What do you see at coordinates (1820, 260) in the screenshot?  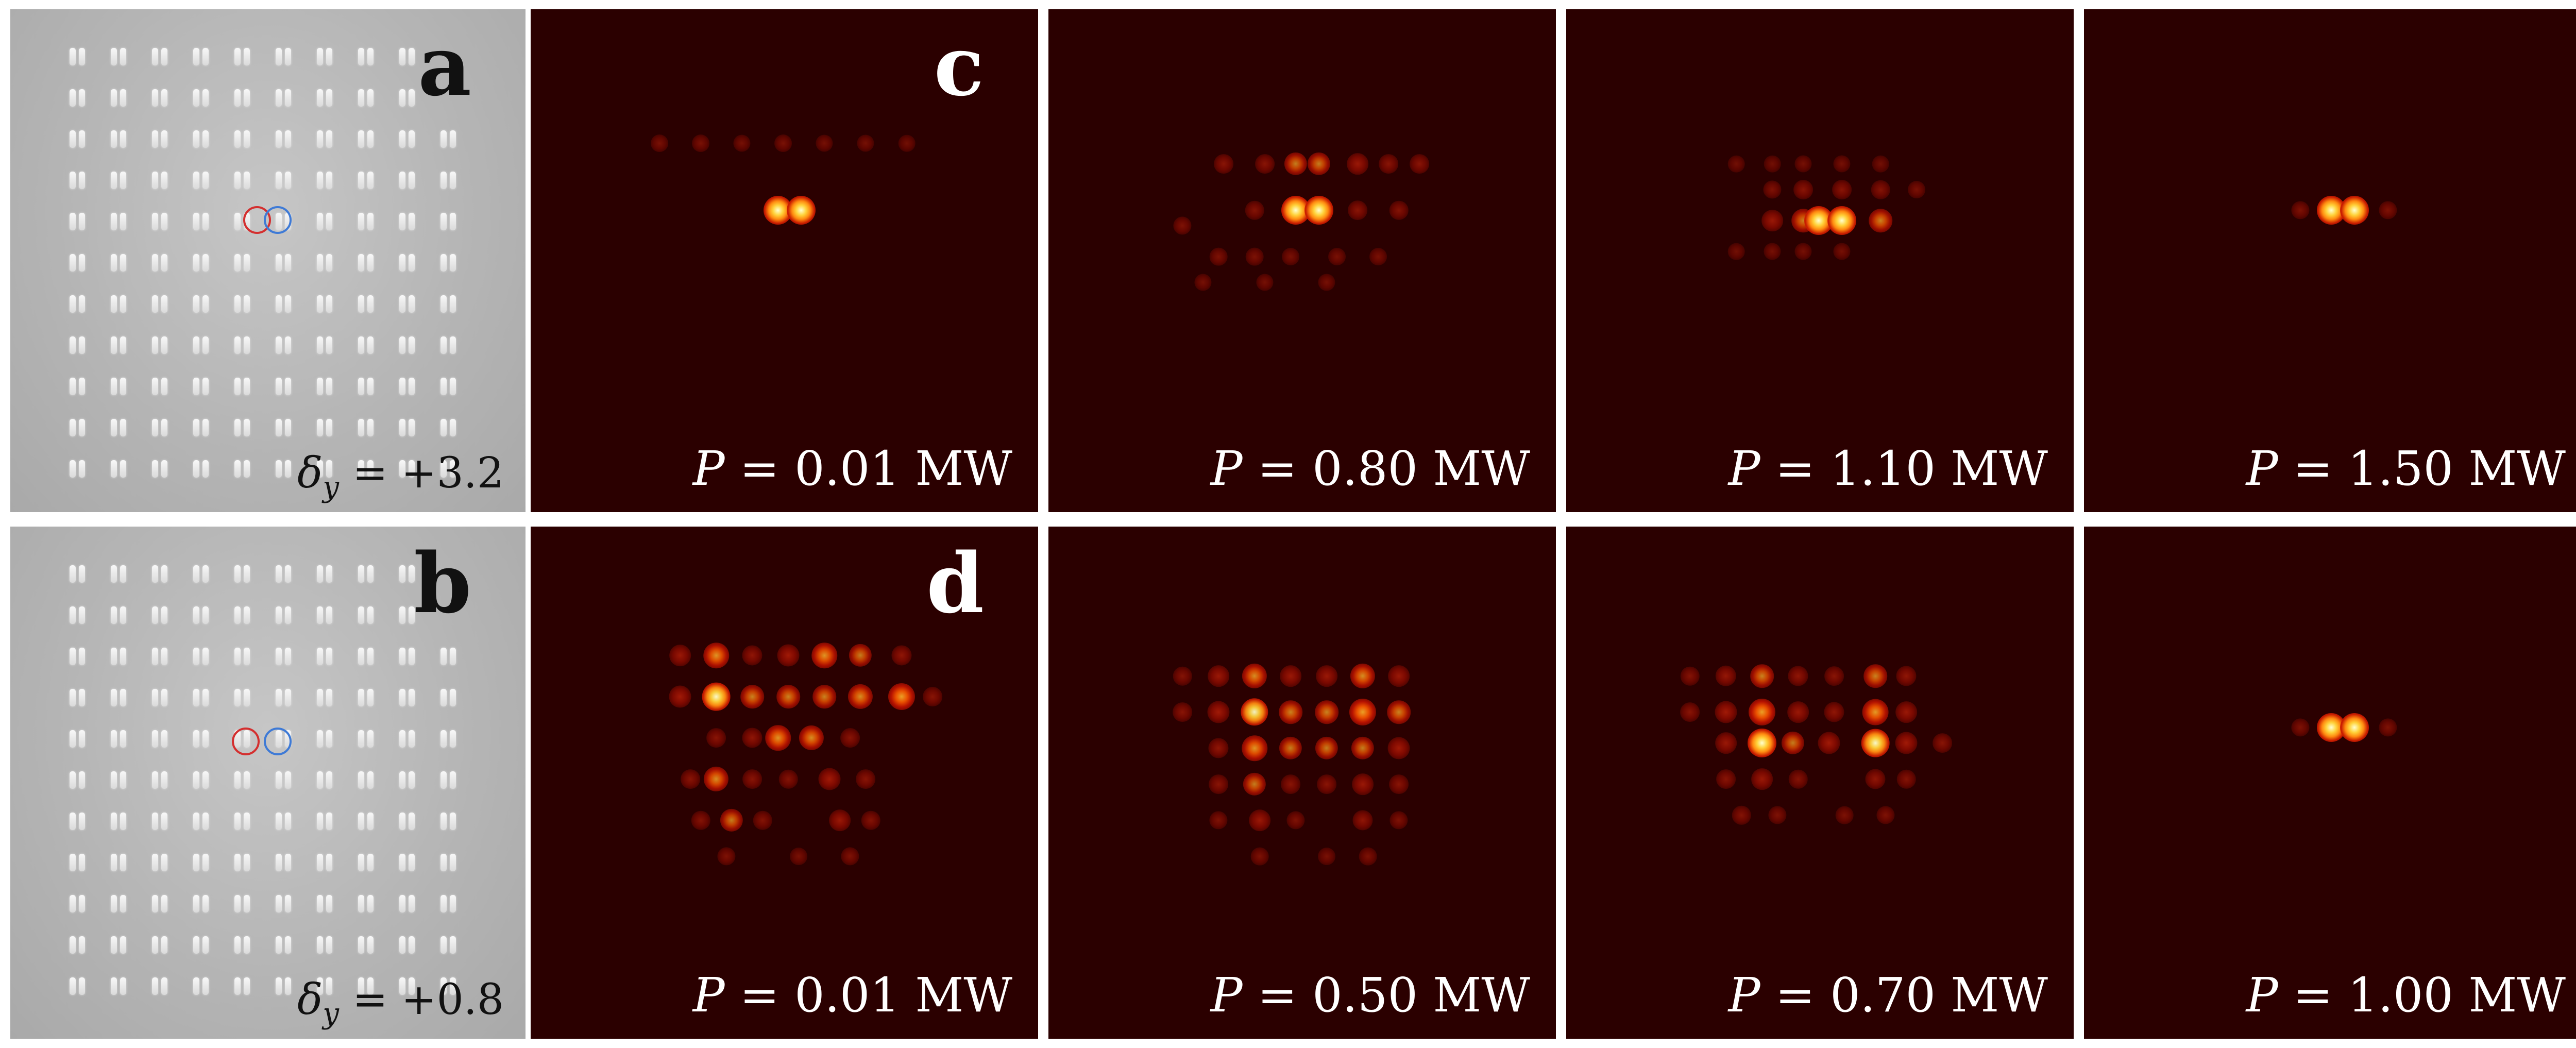 I see `panel-c-frame-3: P = 1.10 MW` at bounding box center [1820, 260].